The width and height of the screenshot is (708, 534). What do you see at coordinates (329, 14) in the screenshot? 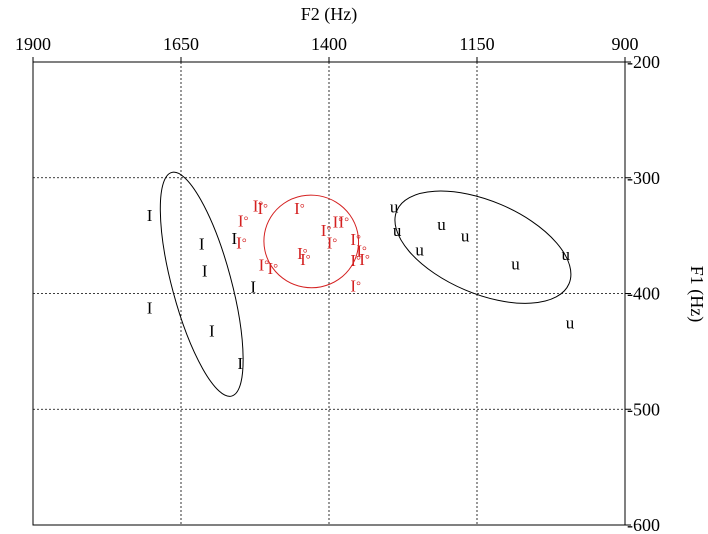
I see `x-axis-title: F2 (Hz)` at bounding box center [329, 14].